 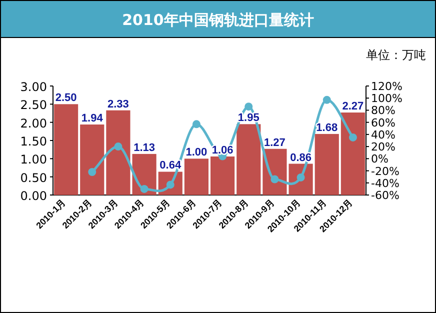 I want to click on data-label: 1.94, so click(x=92, y=118).